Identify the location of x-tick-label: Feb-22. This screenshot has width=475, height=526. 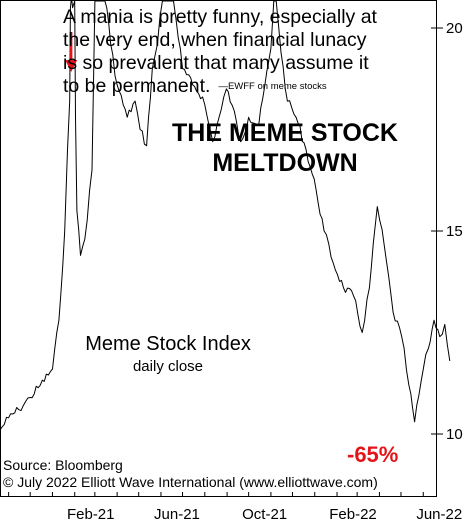
(353, 514).